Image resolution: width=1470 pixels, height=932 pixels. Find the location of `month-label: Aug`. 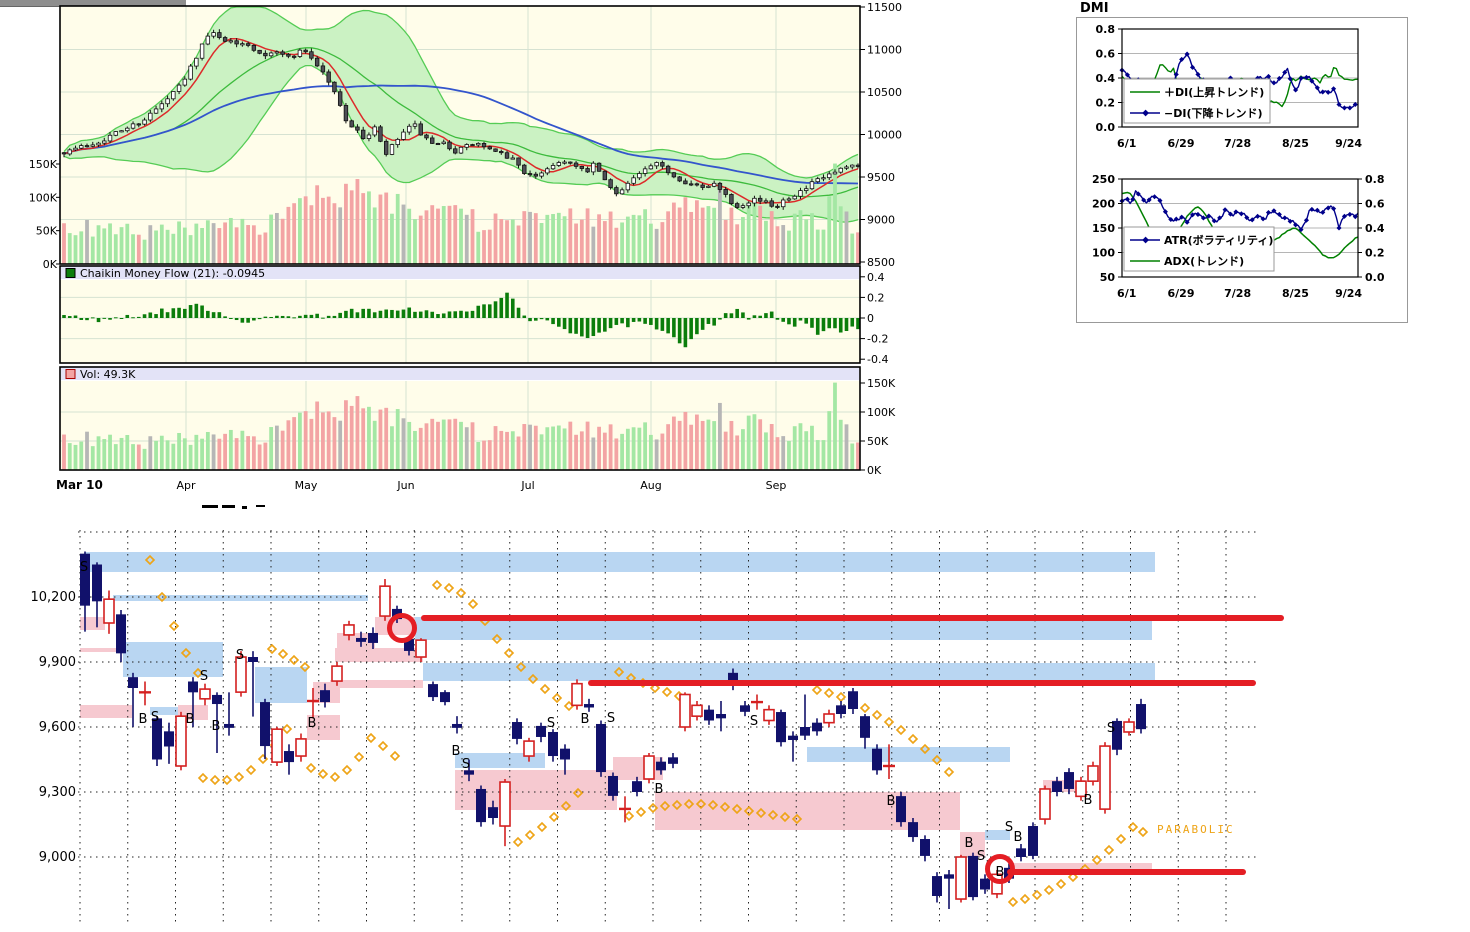

month-label: Aug is located at coordinates (650, 485).